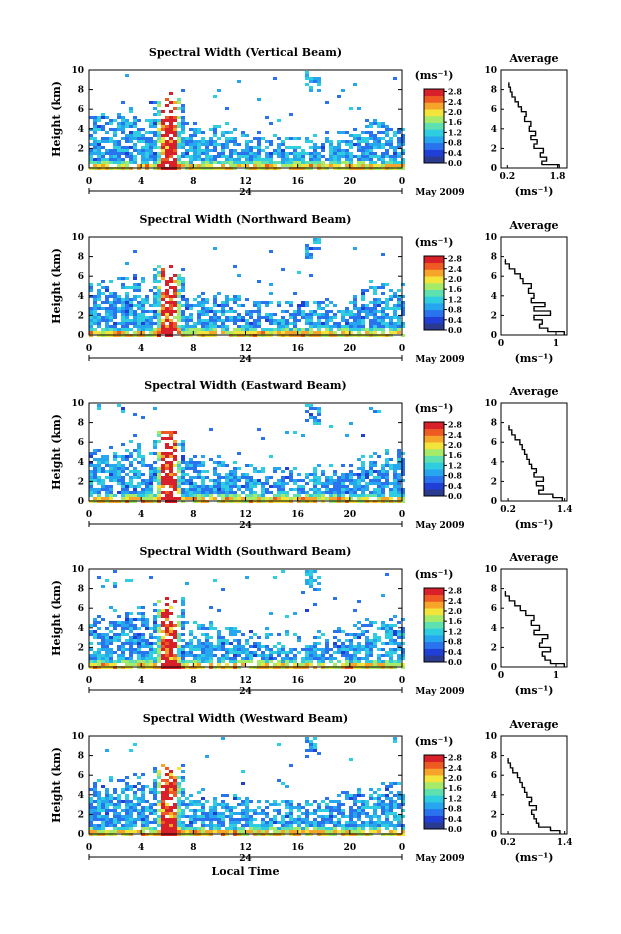 The image size is (621, 934). I want to click on colorbar: 0.00.40.81.21.62.02.42.8, so click(443, 626).